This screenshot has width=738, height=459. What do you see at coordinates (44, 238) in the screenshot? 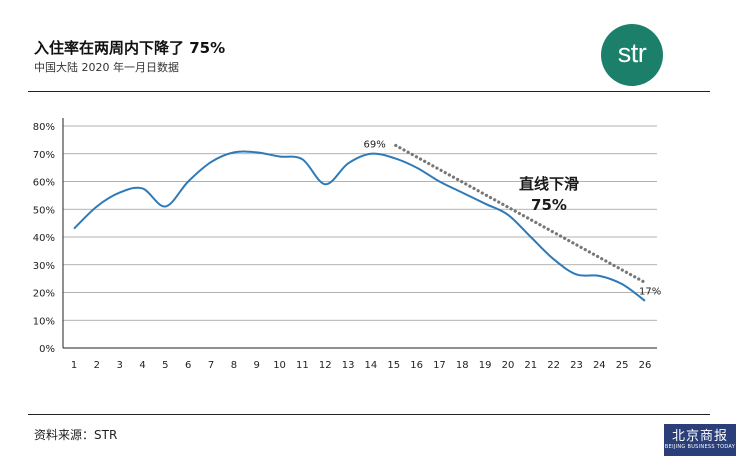
I see `y-tick-label: 40%` at bounding box center [44, 238].